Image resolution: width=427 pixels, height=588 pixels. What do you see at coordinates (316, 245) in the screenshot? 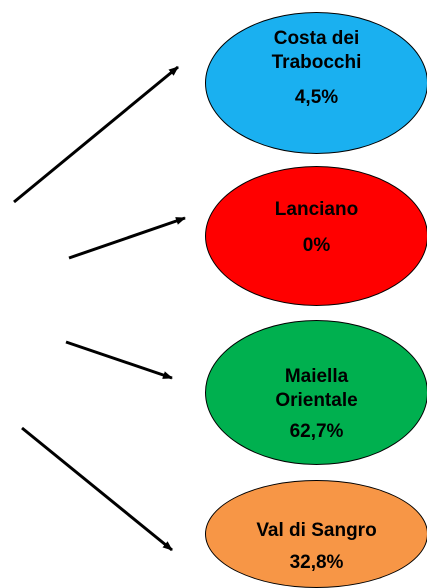
I see `node-value: 0%` at bounding box center [316, 245].